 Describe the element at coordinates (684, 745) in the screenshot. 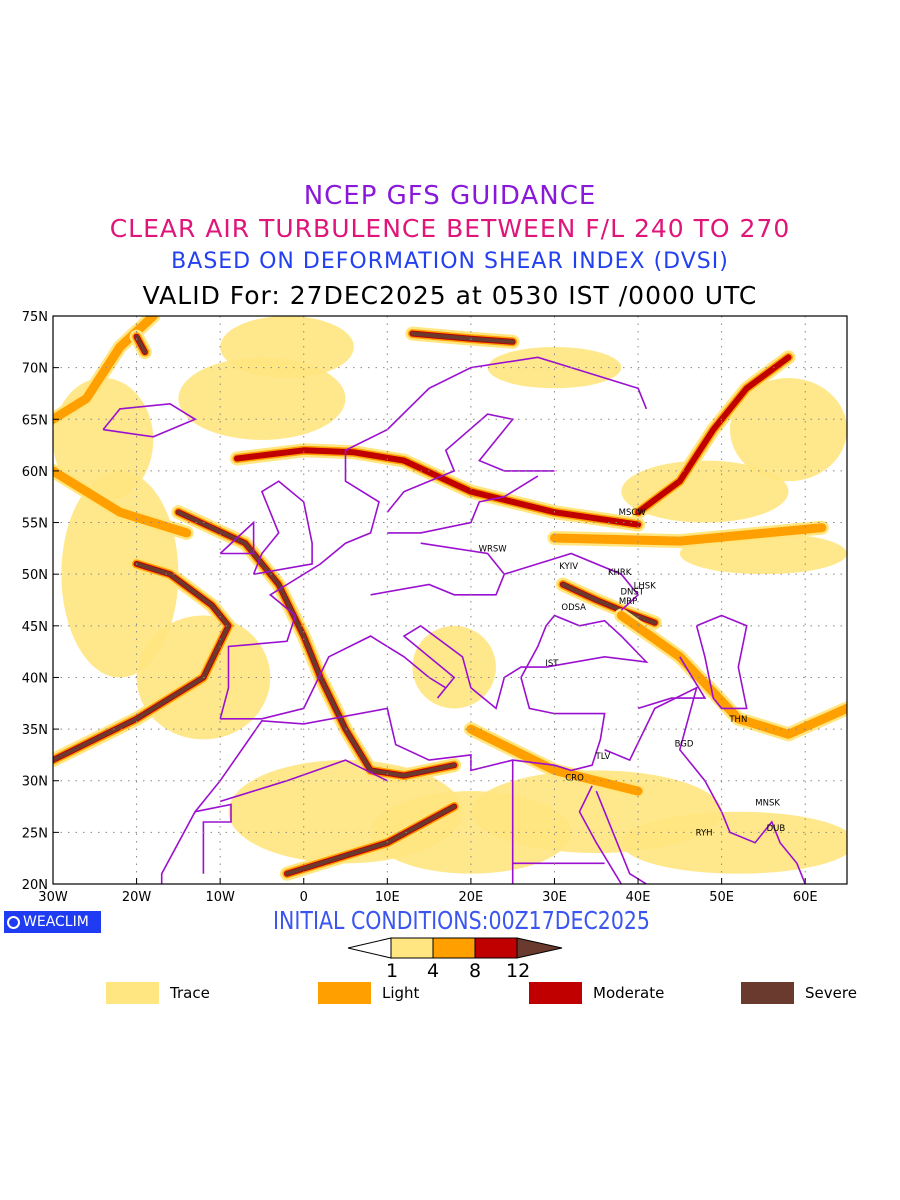

I see `city-label: BGD` at that location.